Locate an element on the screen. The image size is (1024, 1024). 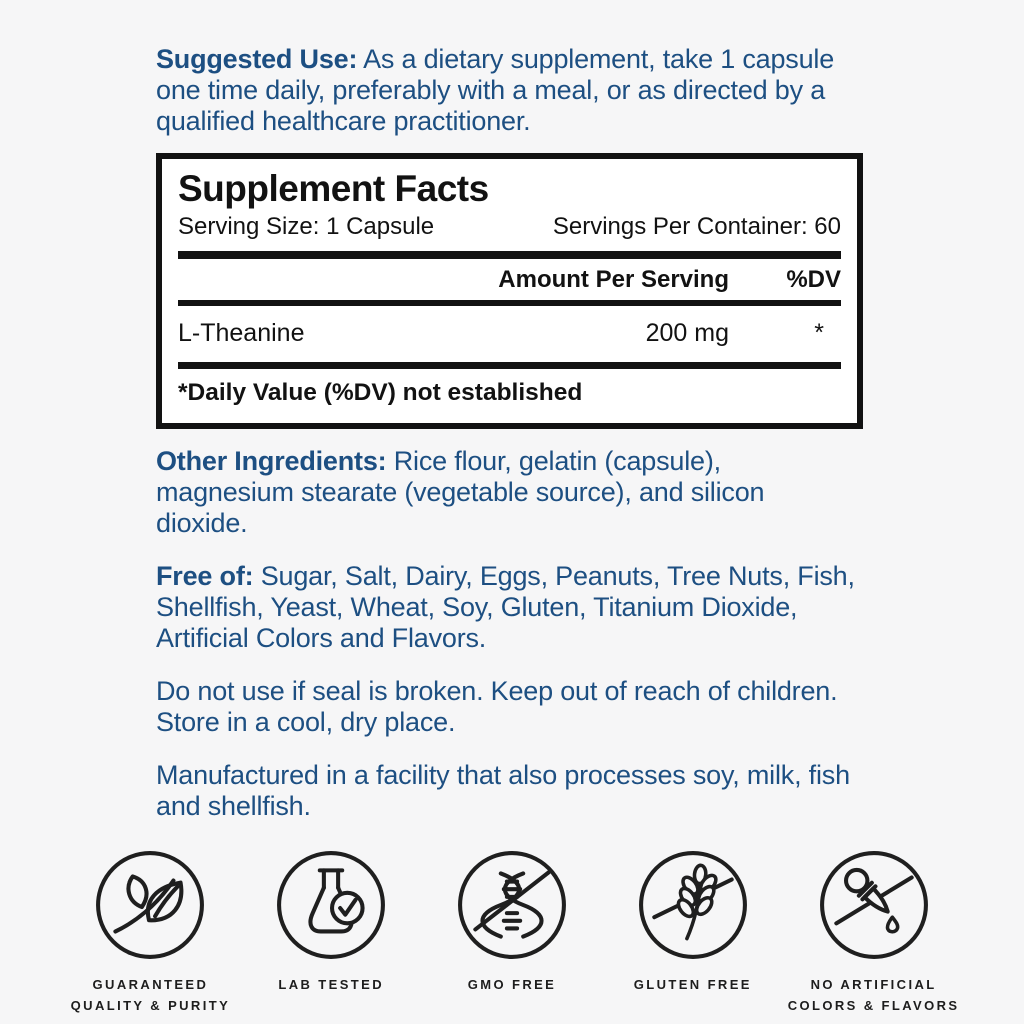
badge-label: GLUTEN FREE is located at coordinates (692, 984).